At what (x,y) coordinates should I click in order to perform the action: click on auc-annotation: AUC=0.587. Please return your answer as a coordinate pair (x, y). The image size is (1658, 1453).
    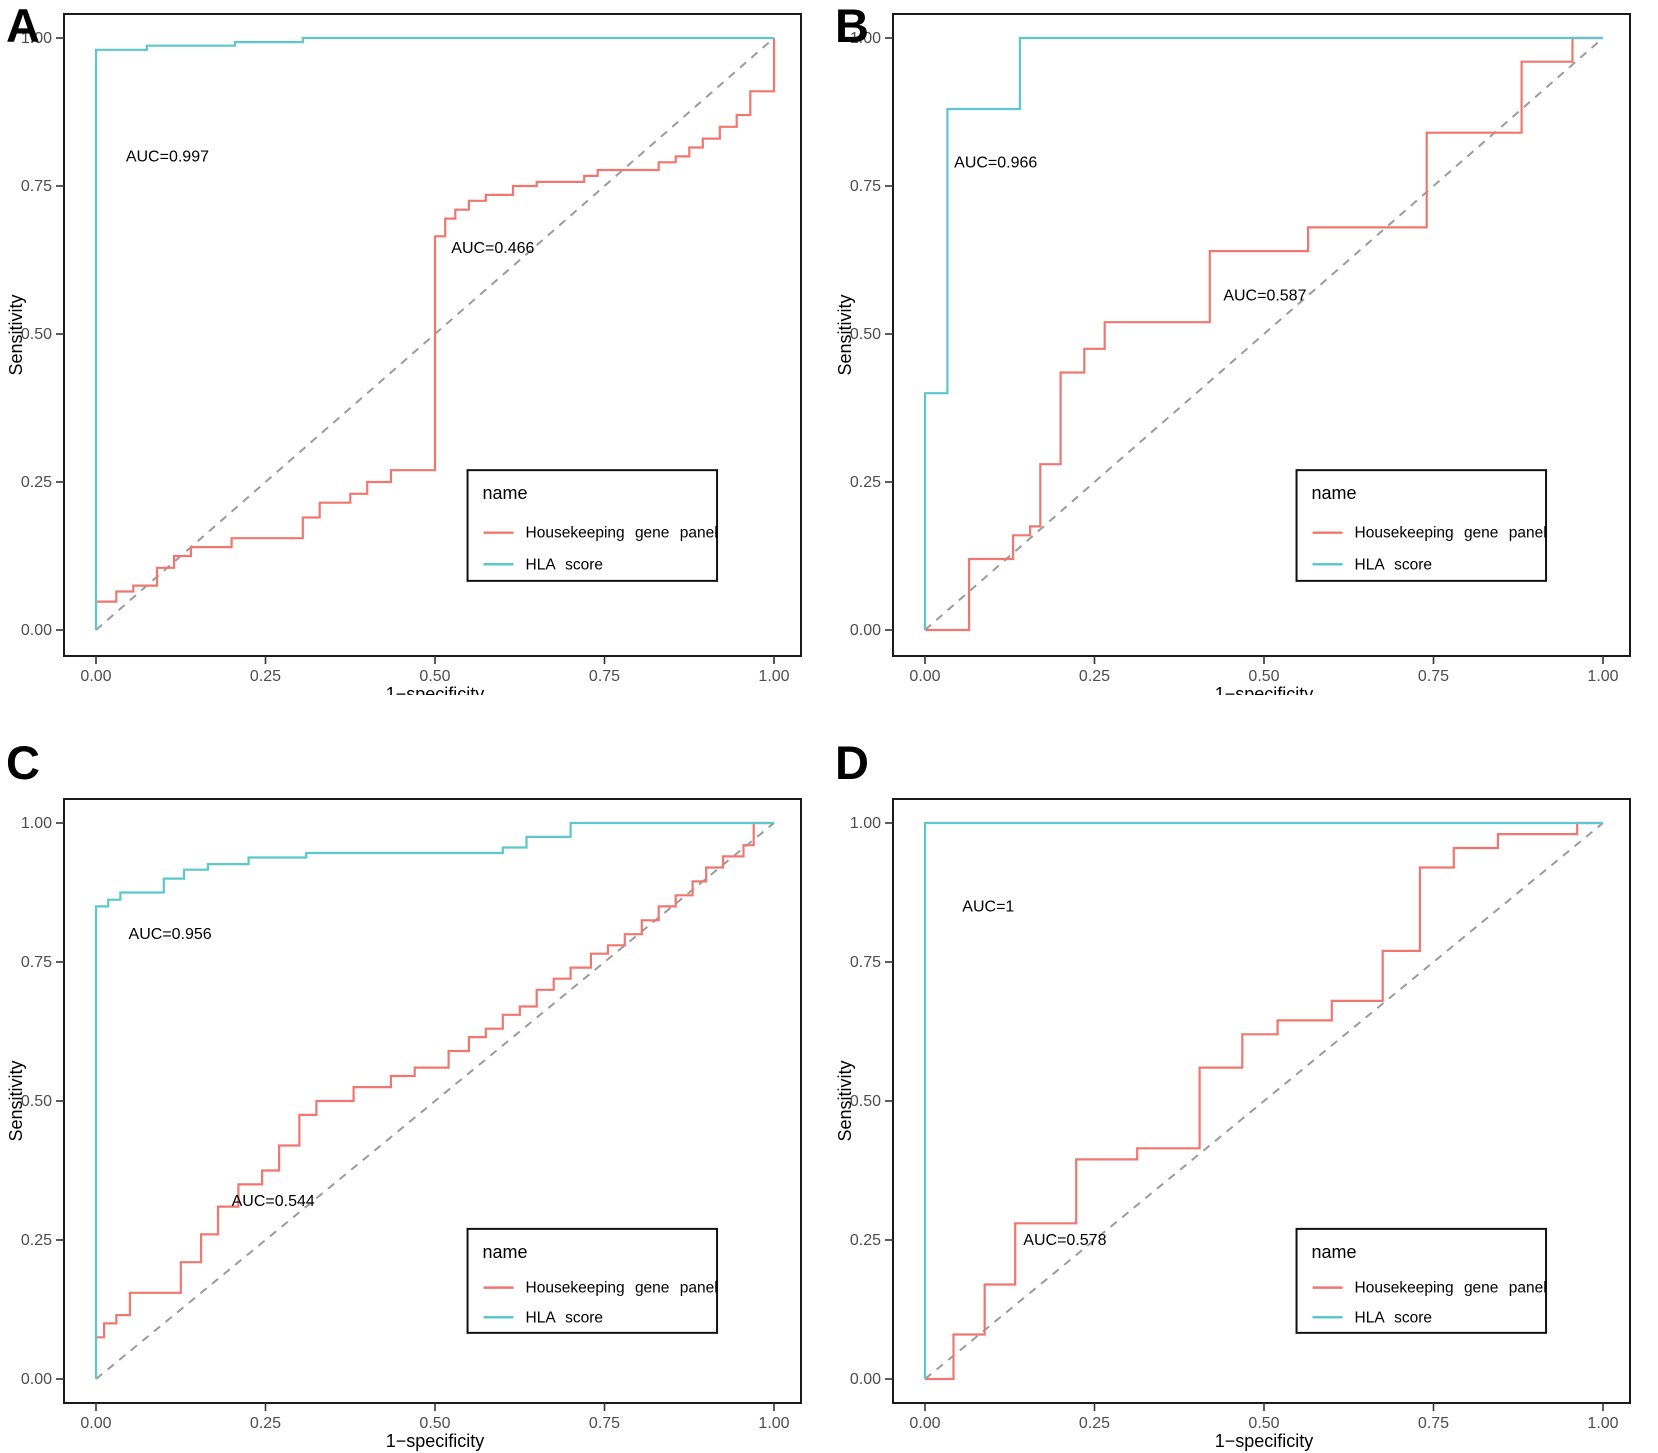
    Looking at the image, I should click on (1264, 296).